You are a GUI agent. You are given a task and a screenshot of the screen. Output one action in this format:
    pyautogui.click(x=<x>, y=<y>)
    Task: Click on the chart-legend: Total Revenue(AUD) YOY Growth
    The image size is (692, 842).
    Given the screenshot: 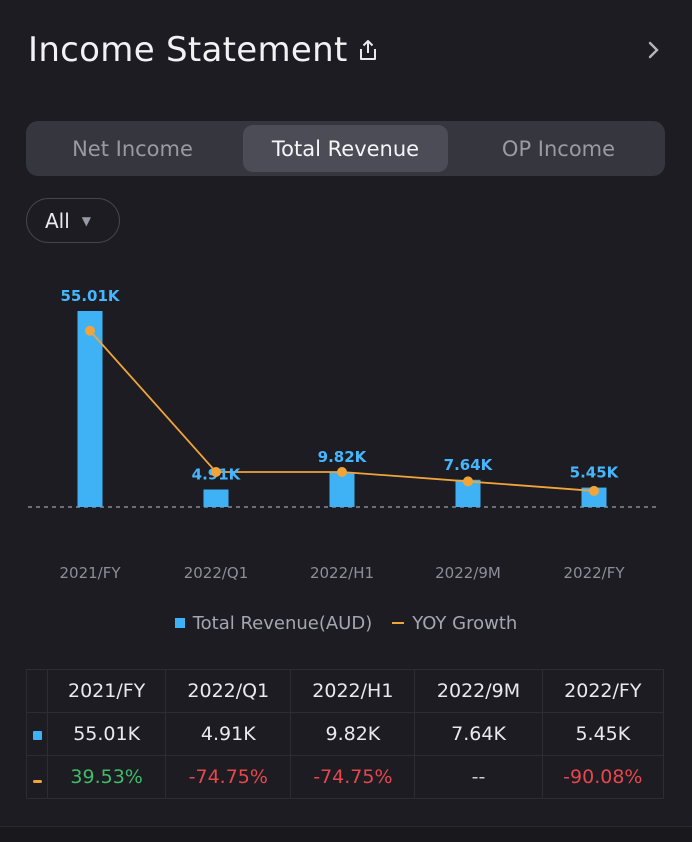 What is the action you would take?
    pyautogui.click(x=346, y=623)
    